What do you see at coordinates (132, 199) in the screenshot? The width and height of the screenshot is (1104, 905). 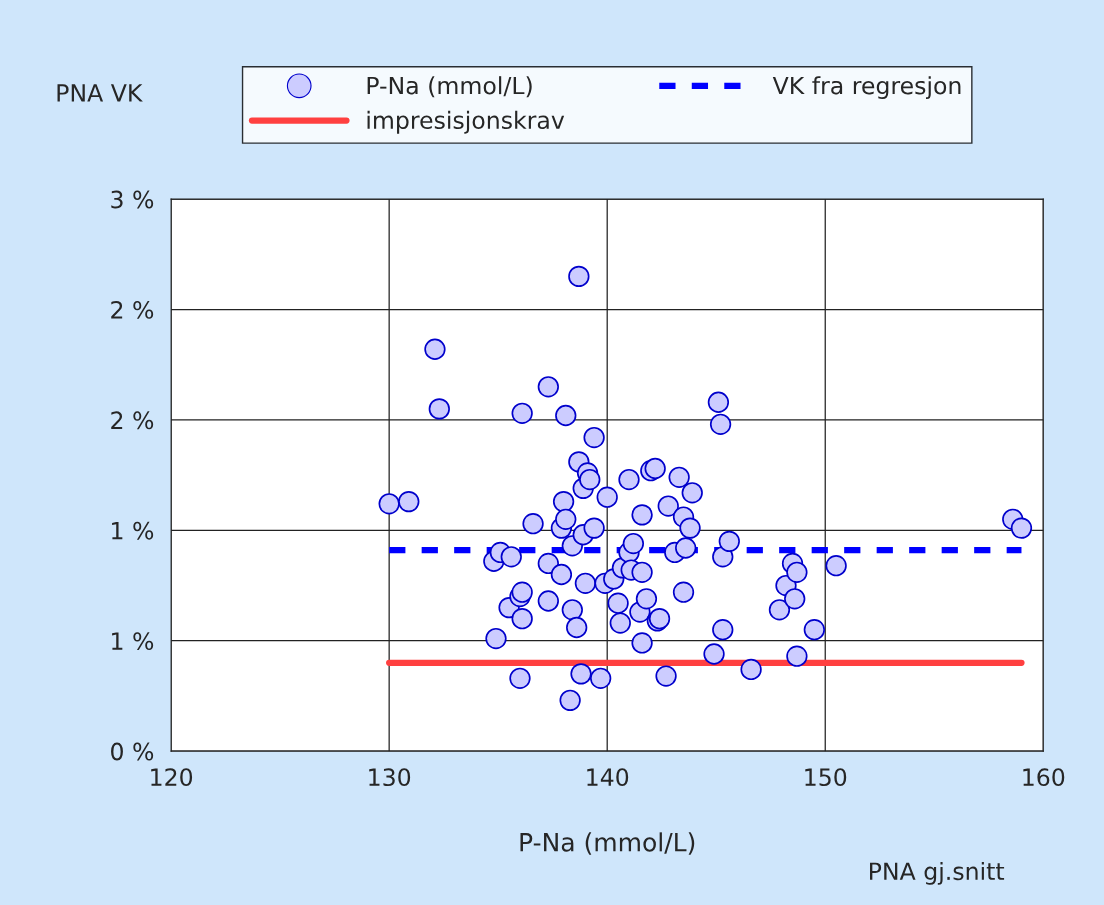 I see `y-tick-label: 3 %` at bounding box center [132, 199].